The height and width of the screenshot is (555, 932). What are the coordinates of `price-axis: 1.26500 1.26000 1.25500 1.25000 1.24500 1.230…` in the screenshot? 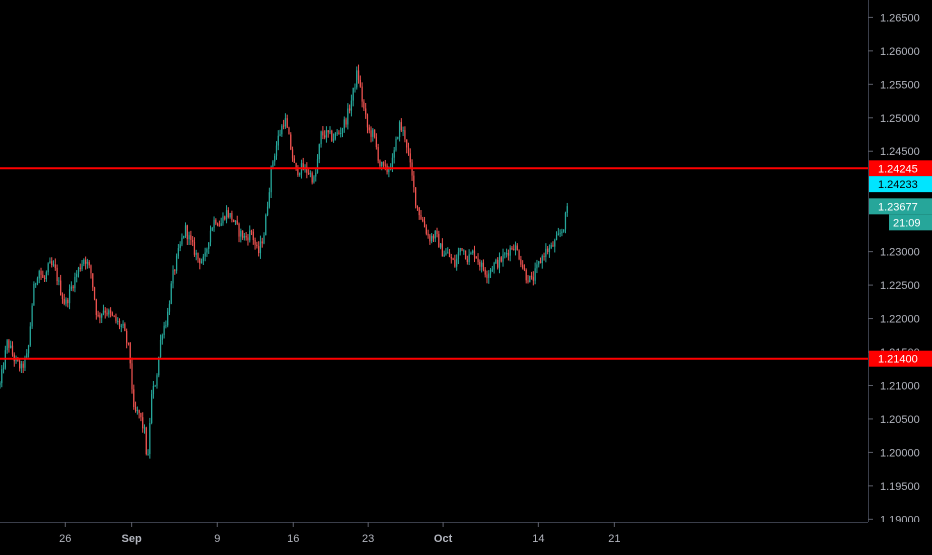 It's located at (900, 275).